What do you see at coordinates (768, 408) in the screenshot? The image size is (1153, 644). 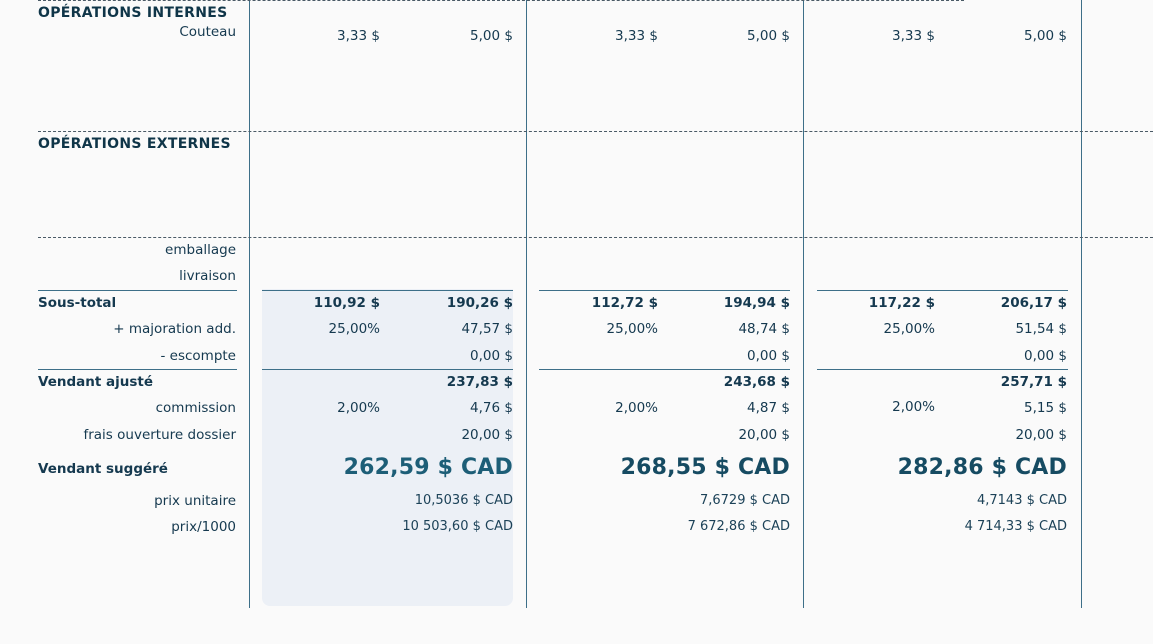 I see `commission-amount: 4,87 $` at bounding box center [768, 408].